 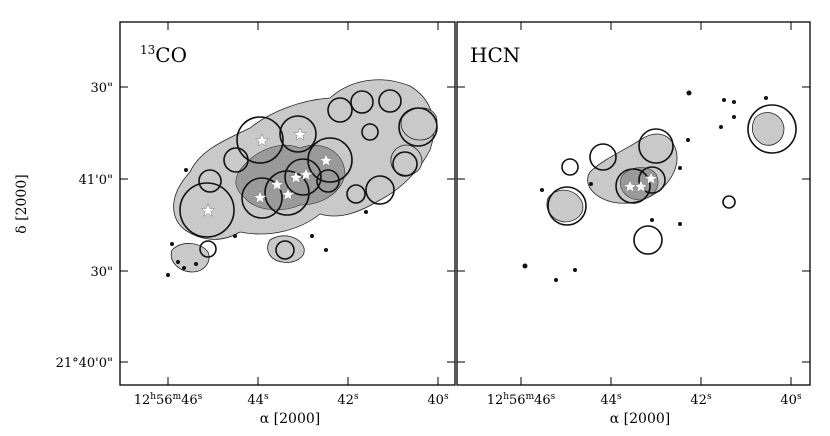 I want to click on hcn-stars, so click(x=640, y=182).